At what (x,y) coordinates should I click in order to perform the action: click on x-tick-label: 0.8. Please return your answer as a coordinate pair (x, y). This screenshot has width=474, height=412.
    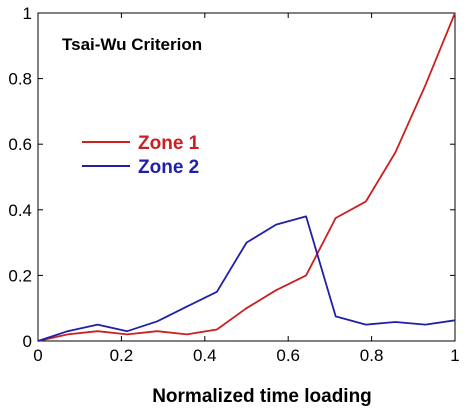
    Looking at the image, I should click on (372, 355).